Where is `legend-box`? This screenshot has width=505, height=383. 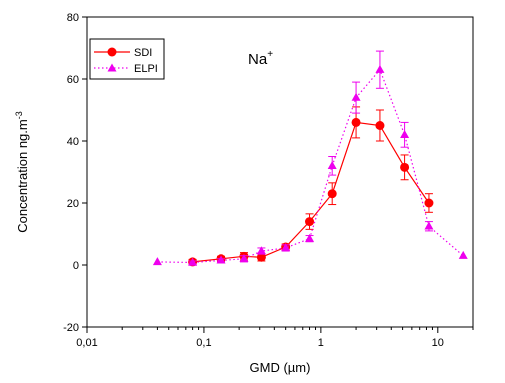
legend-box is located at coordinates (127, 59).